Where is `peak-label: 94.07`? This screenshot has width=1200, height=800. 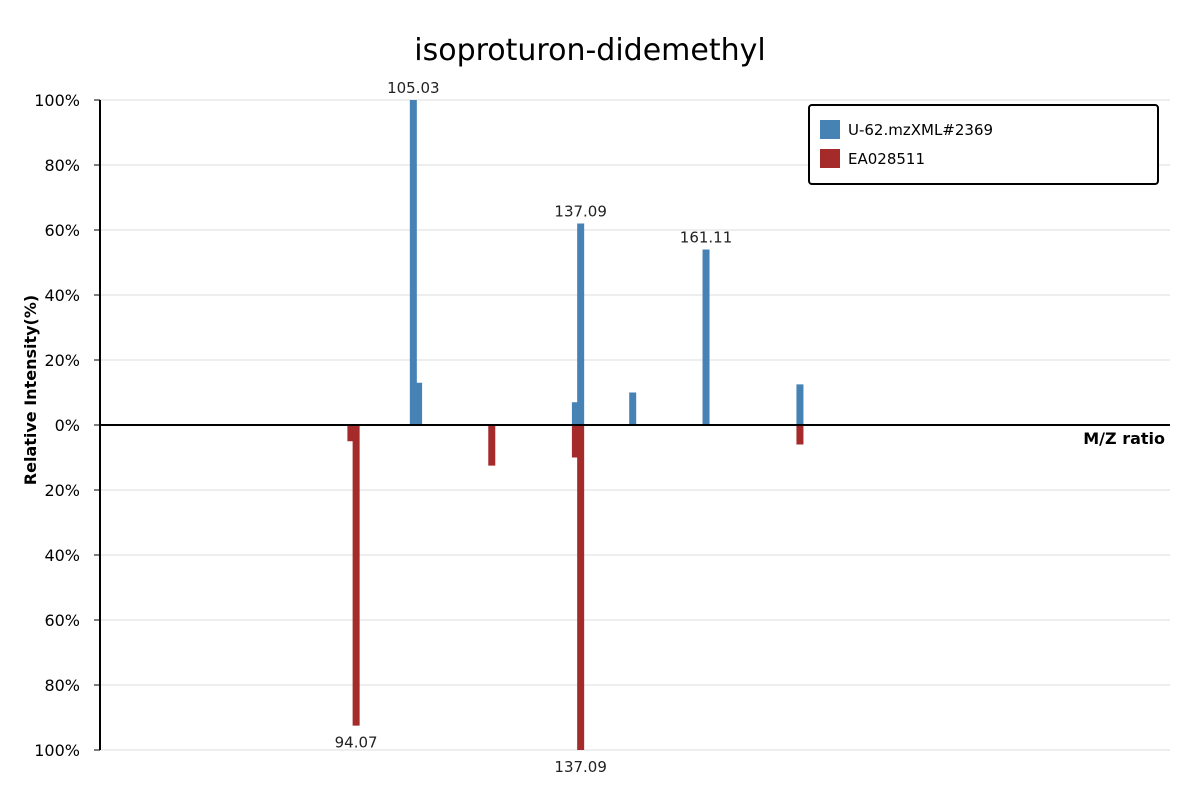 peak-label: 94.07 is located at coordinates (356, 743).